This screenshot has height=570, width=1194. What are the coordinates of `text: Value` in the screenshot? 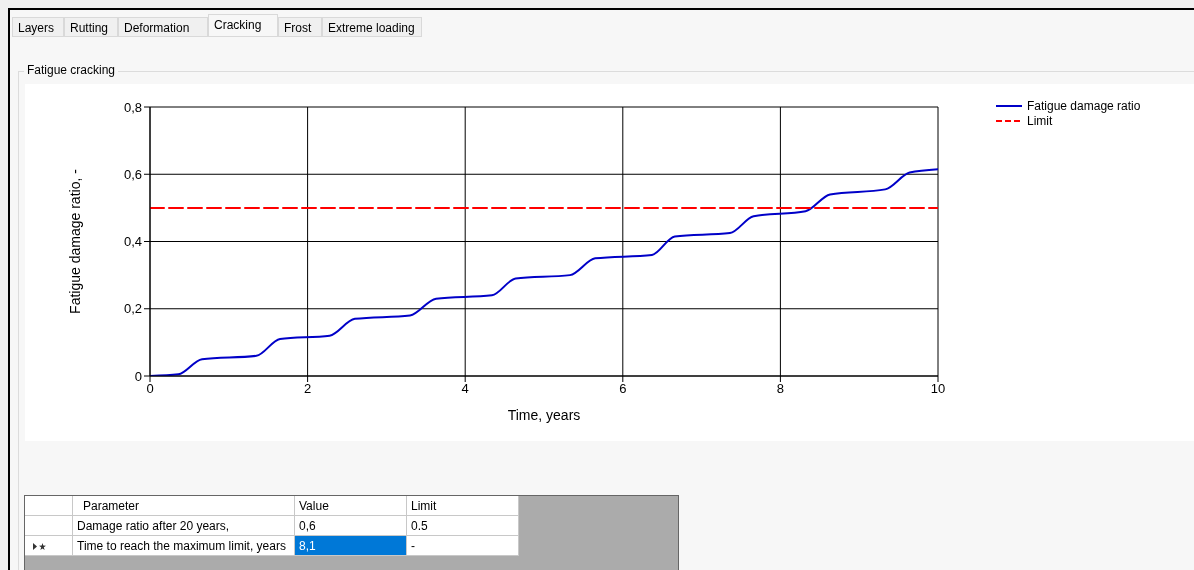 It's located at (351, 506).